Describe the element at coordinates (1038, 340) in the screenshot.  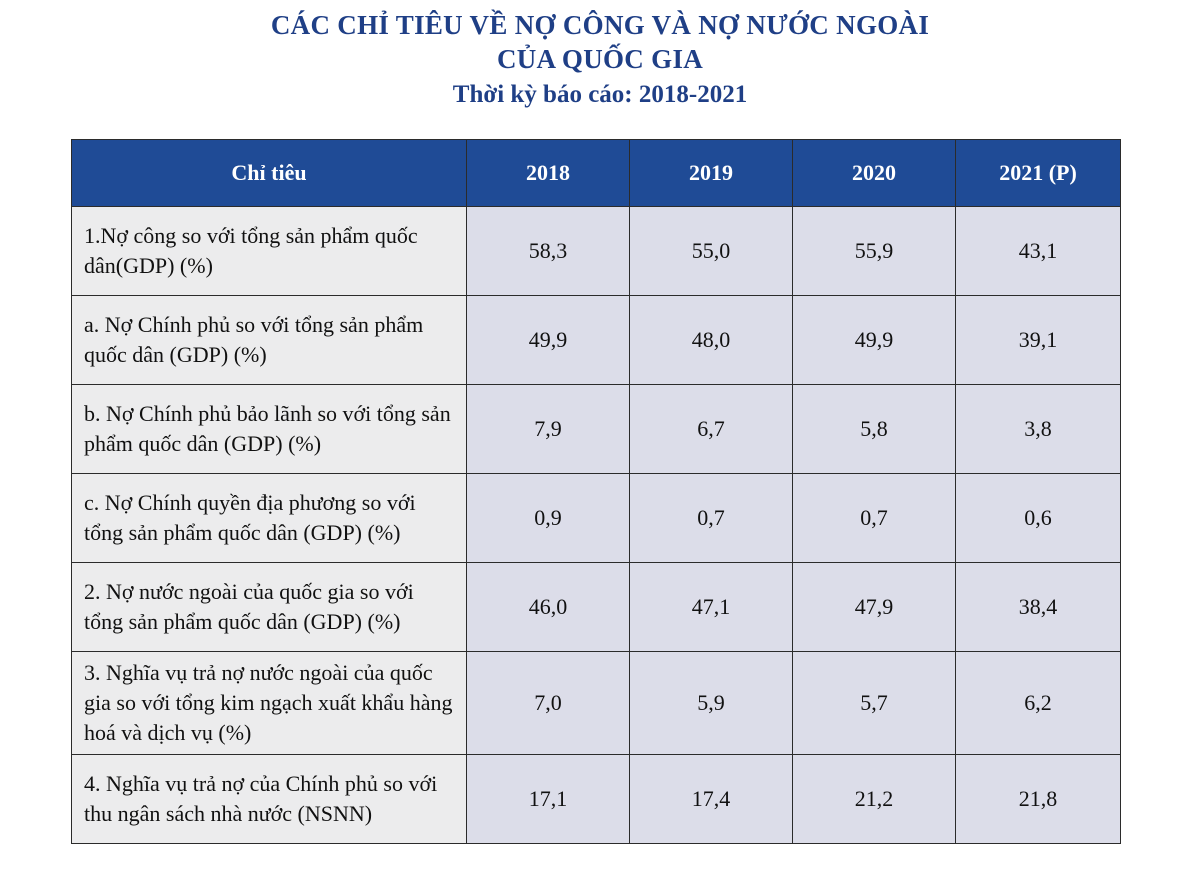
I see `cell-2021: 39,1` at that location.